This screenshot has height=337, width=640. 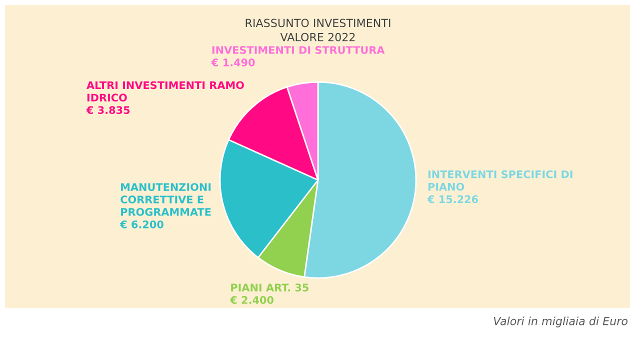 What do you see at coordinates (233, 62) in the screenshot?
I see `data-label: € 1.490` at bounding box center [233, 62].